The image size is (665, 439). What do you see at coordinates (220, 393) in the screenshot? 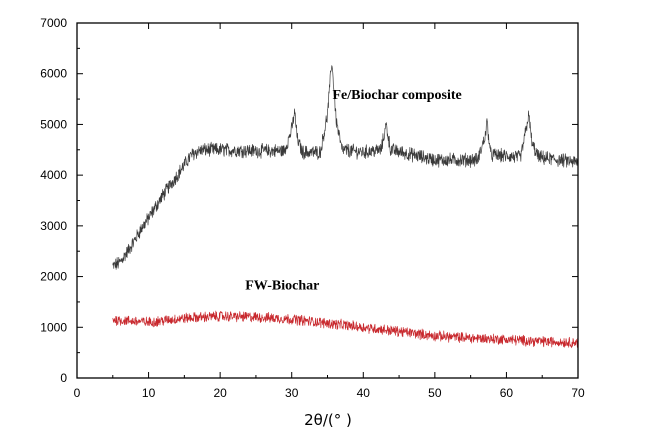
I see `x-tick-label: 20` at bounding box center [220, 393].